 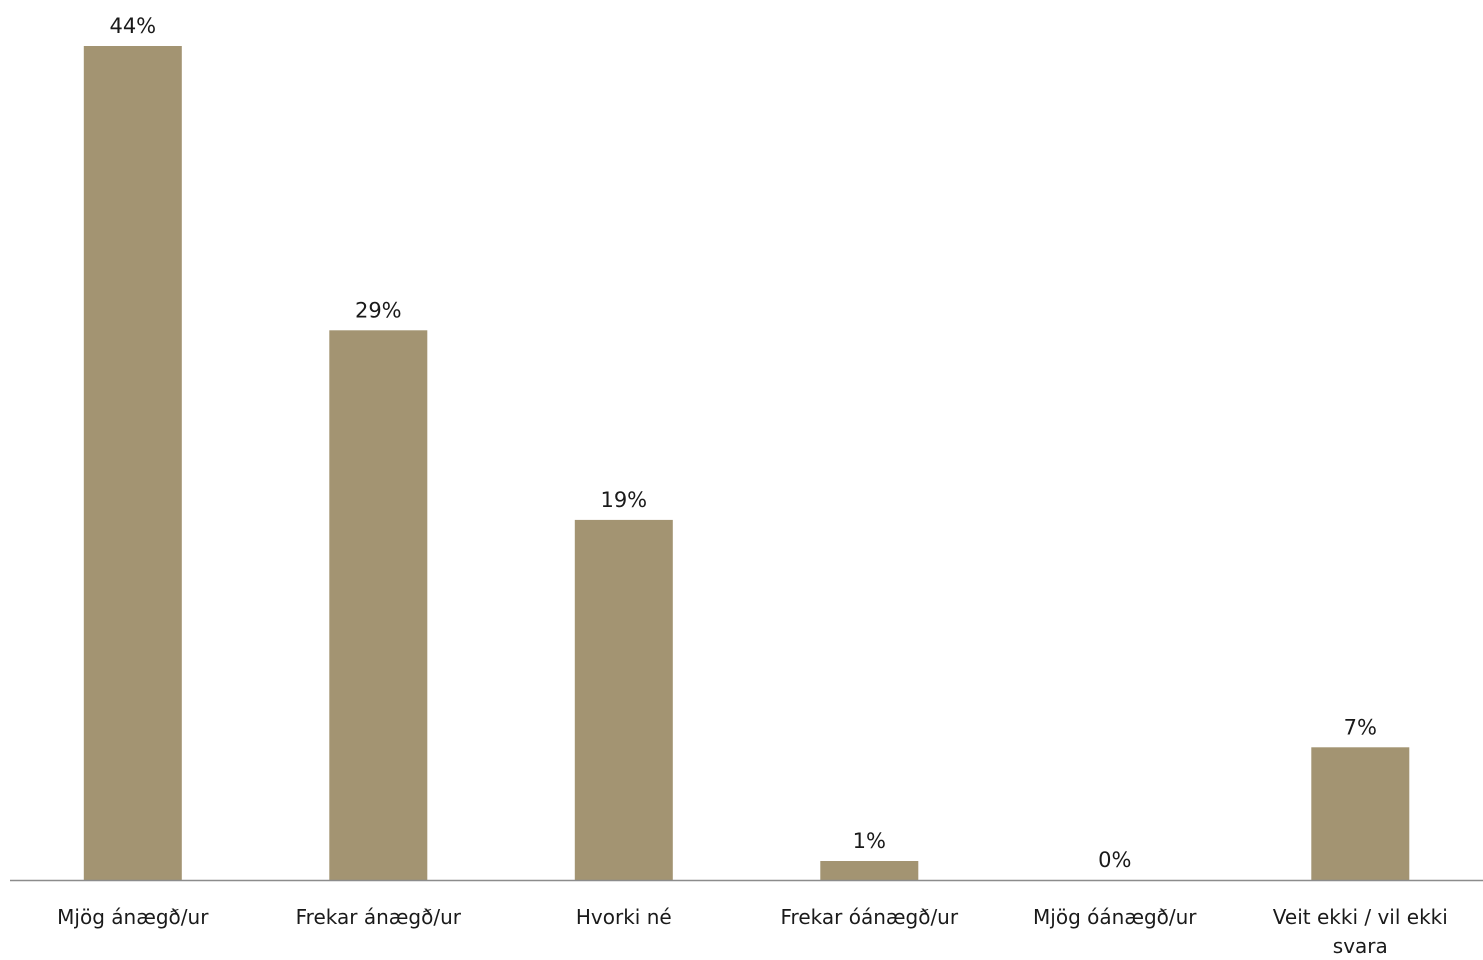 What do you see at coordinates (1114, 860) in the screenshot?
I see `value-label-4: 0%` at bounding box center [1114, 860].